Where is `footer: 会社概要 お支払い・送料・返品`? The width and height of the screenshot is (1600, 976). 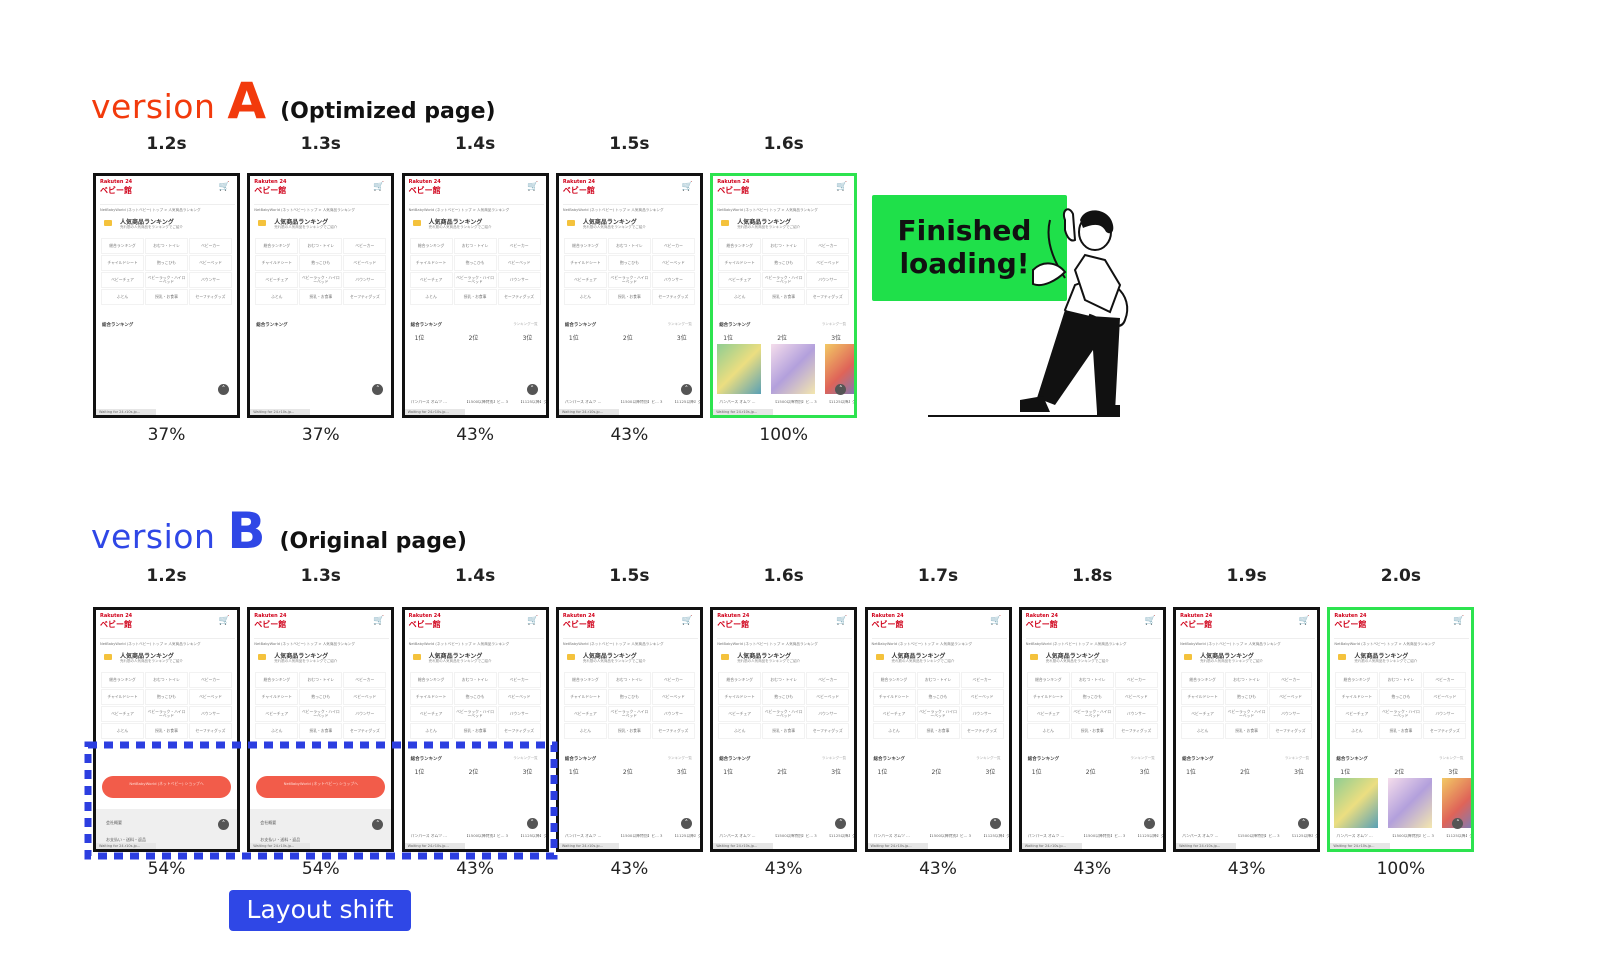 footer: 会社概要 お支払い・送料・返品 is located at coordinates (166, 829).